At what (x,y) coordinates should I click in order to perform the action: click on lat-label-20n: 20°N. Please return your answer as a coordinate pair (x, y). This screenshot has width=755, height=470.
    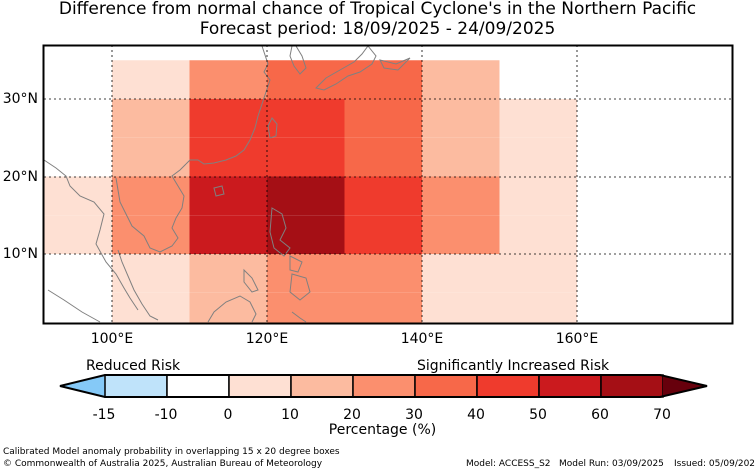
    Looking at the image, I should click on (20, 177).